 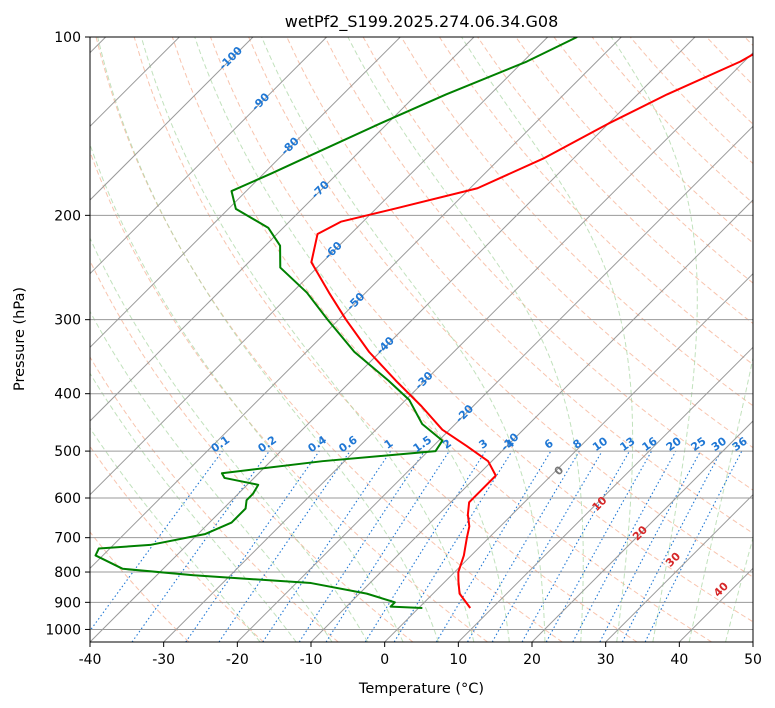 I want to click on y-tick-label: 100, so click(x=67, y=38).